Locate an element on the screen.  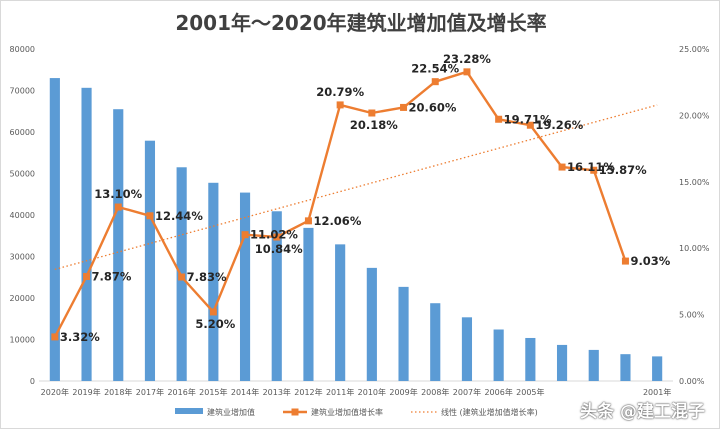
x-tick-label: 2006年 is located at coordinates (498, 392).